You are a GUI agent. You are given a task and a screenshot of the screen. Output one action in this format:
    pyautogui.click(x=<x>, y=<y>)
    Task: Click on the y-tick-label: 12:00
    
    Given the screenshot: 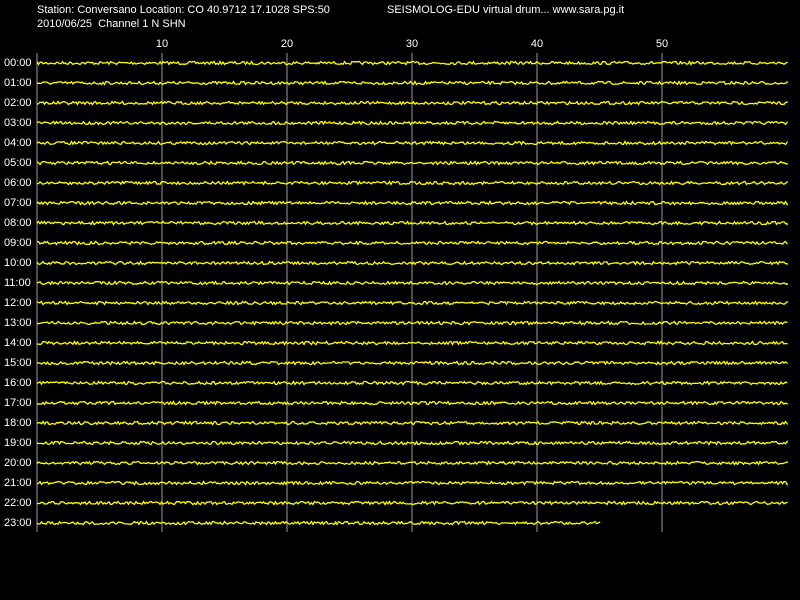 What is the action you would take?
    pyautogui.click(x=18, y=303)
    